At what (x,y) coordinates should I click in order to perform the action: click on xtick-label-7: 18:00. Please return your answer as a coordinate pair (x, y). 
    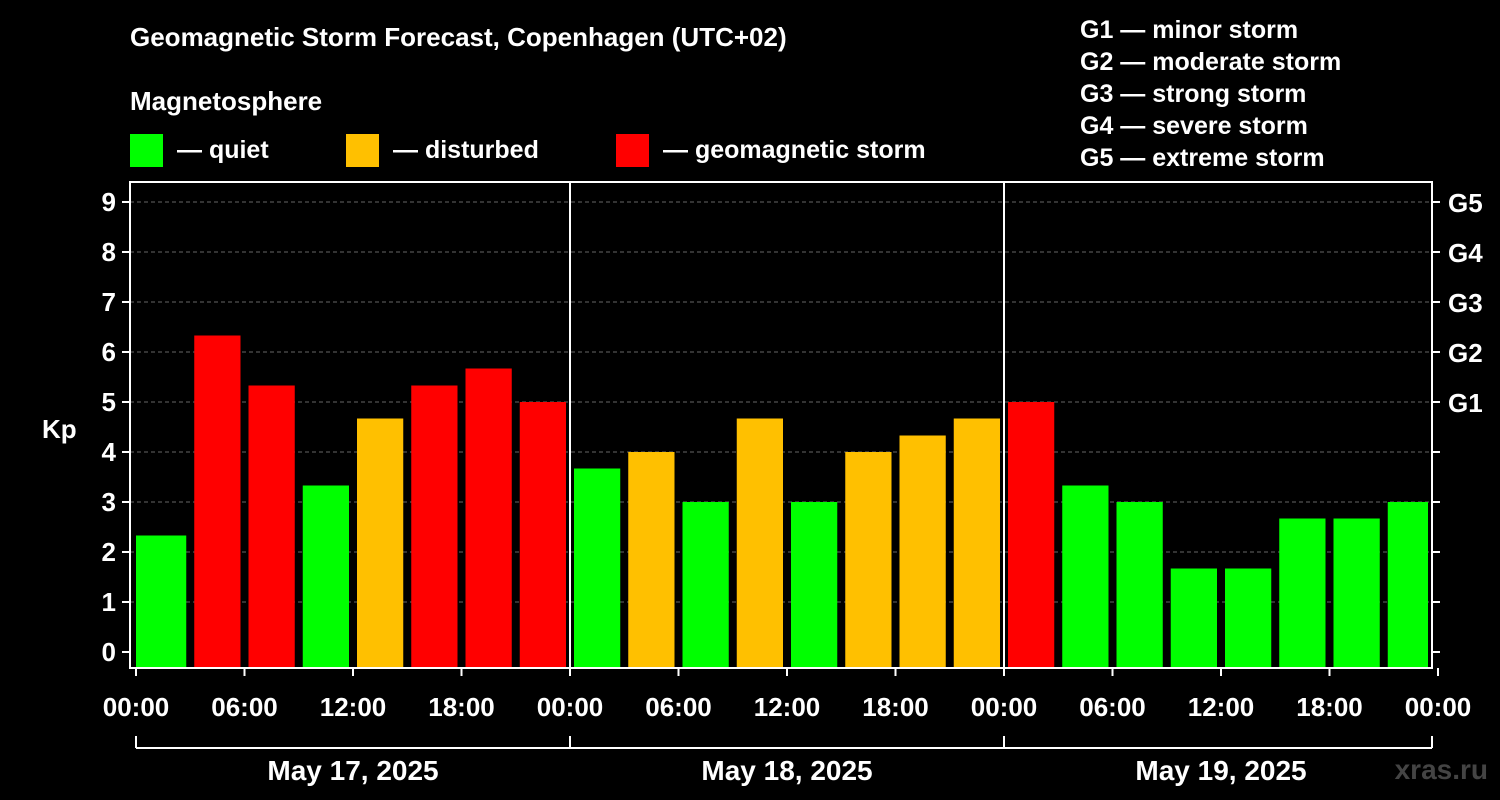
    Looking at the image, I should click on (895, 707).